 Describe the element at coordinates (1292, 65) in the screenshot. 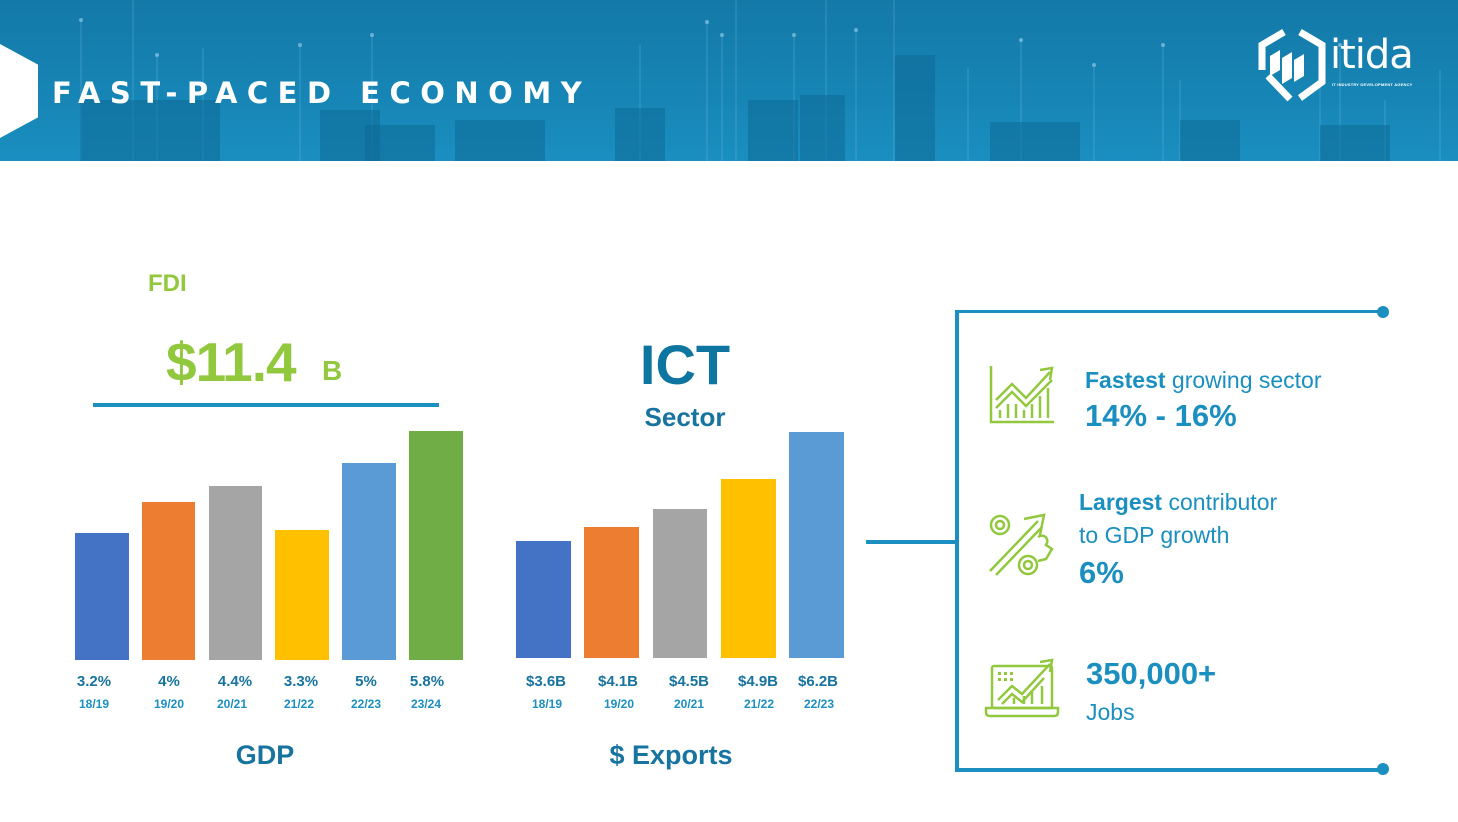

I see `itida-logo-mark-icon` at that location.